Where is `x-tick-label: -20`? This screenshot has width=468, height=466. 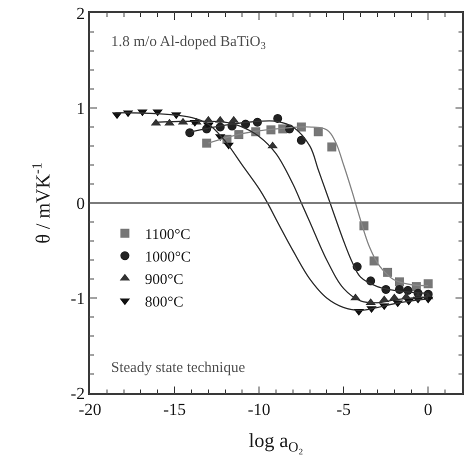 x-tick-label: -20 is located at coordinates (90, 410).